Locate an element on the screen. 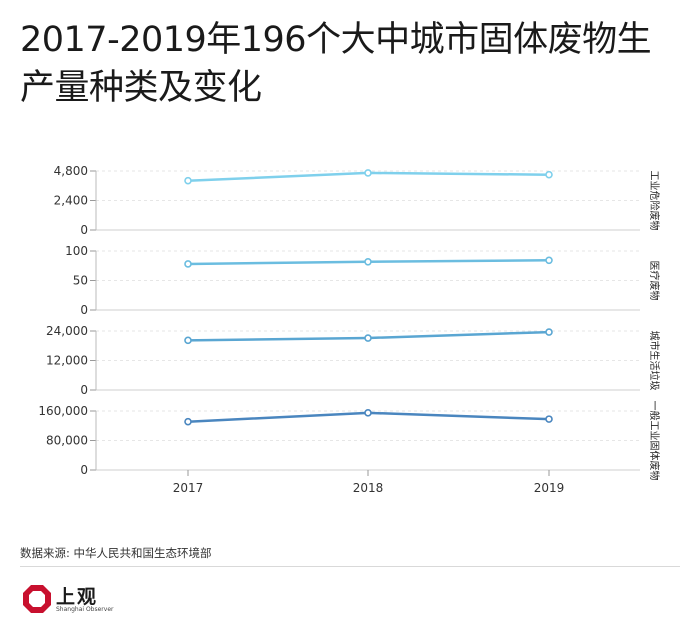 This screenshot has height=630, width=700. y-tick-label: 100 is located at coordinates (76, 251).